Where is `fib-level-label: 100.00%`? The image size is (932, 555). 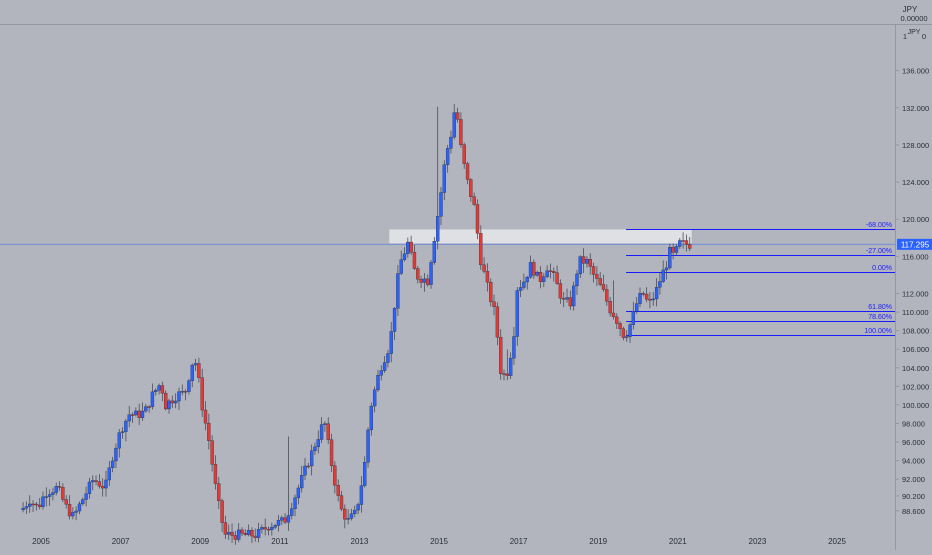 fib-level-label: 100.00% is located at coordinates (878, 331).